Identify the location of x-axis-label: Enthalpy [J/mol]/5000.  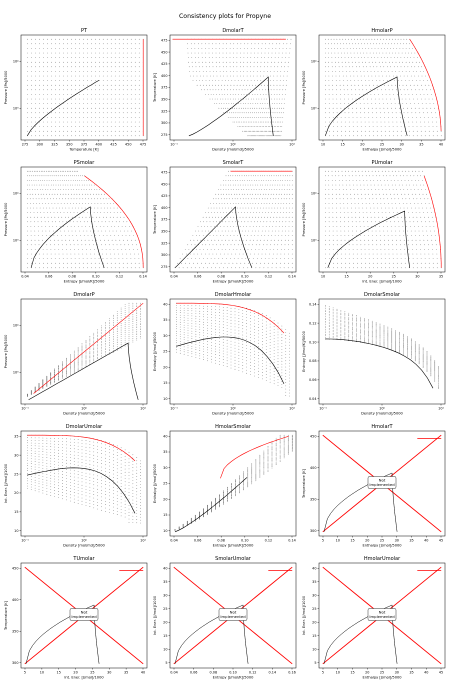
(382, 150).